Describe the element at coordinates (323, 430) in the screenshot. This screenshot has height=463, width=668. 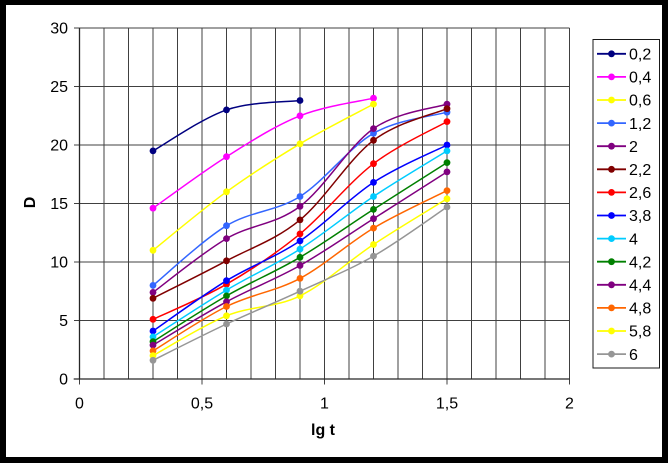
I see `svg-text: lg t` at that location.